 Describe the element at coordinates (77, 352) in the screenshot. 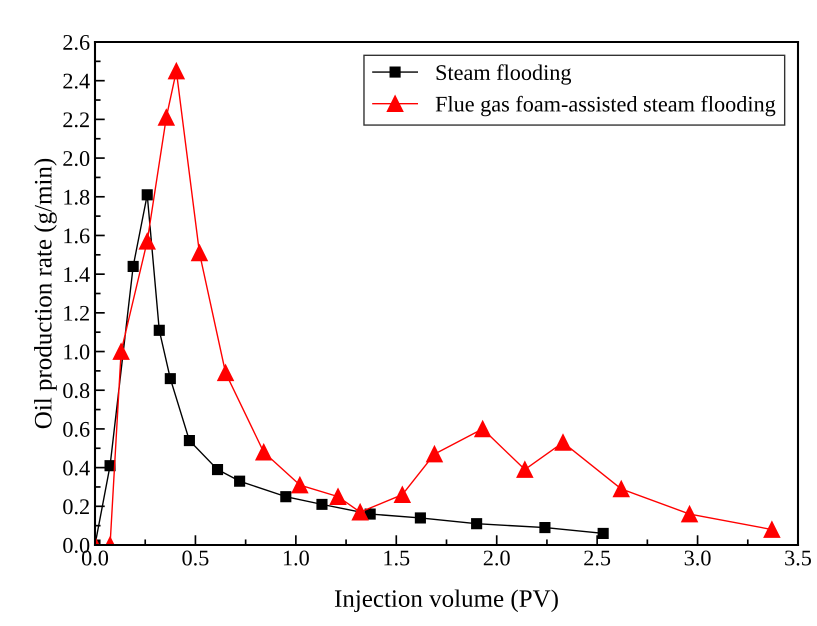

I see `y-tick-label: 1.0` at that location.